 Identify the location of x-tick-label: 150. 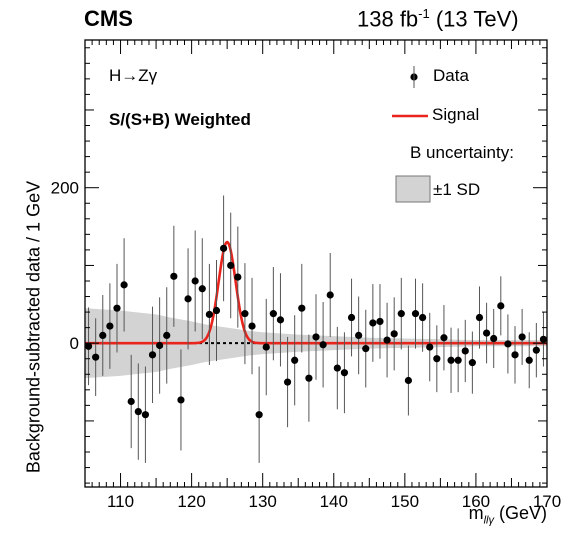
(405, 501).